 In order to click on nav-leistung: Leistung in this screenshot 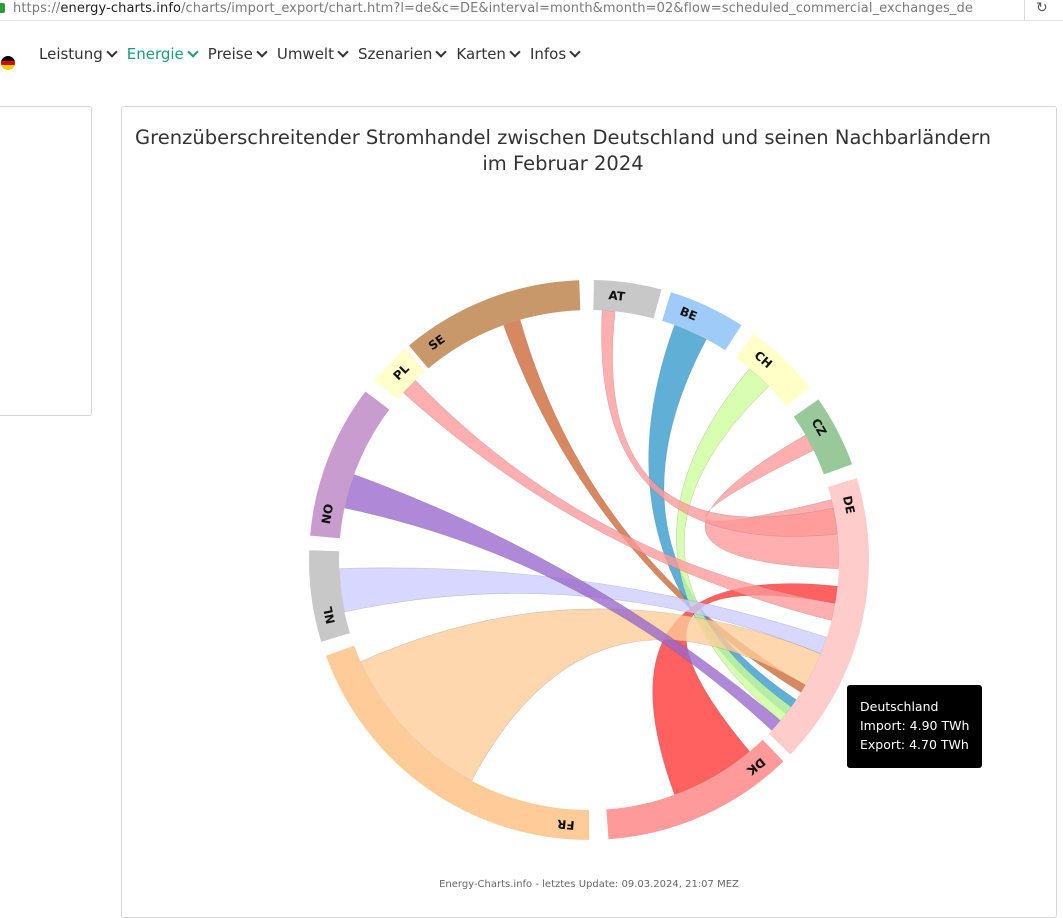, I will do `click(78, 54)`.